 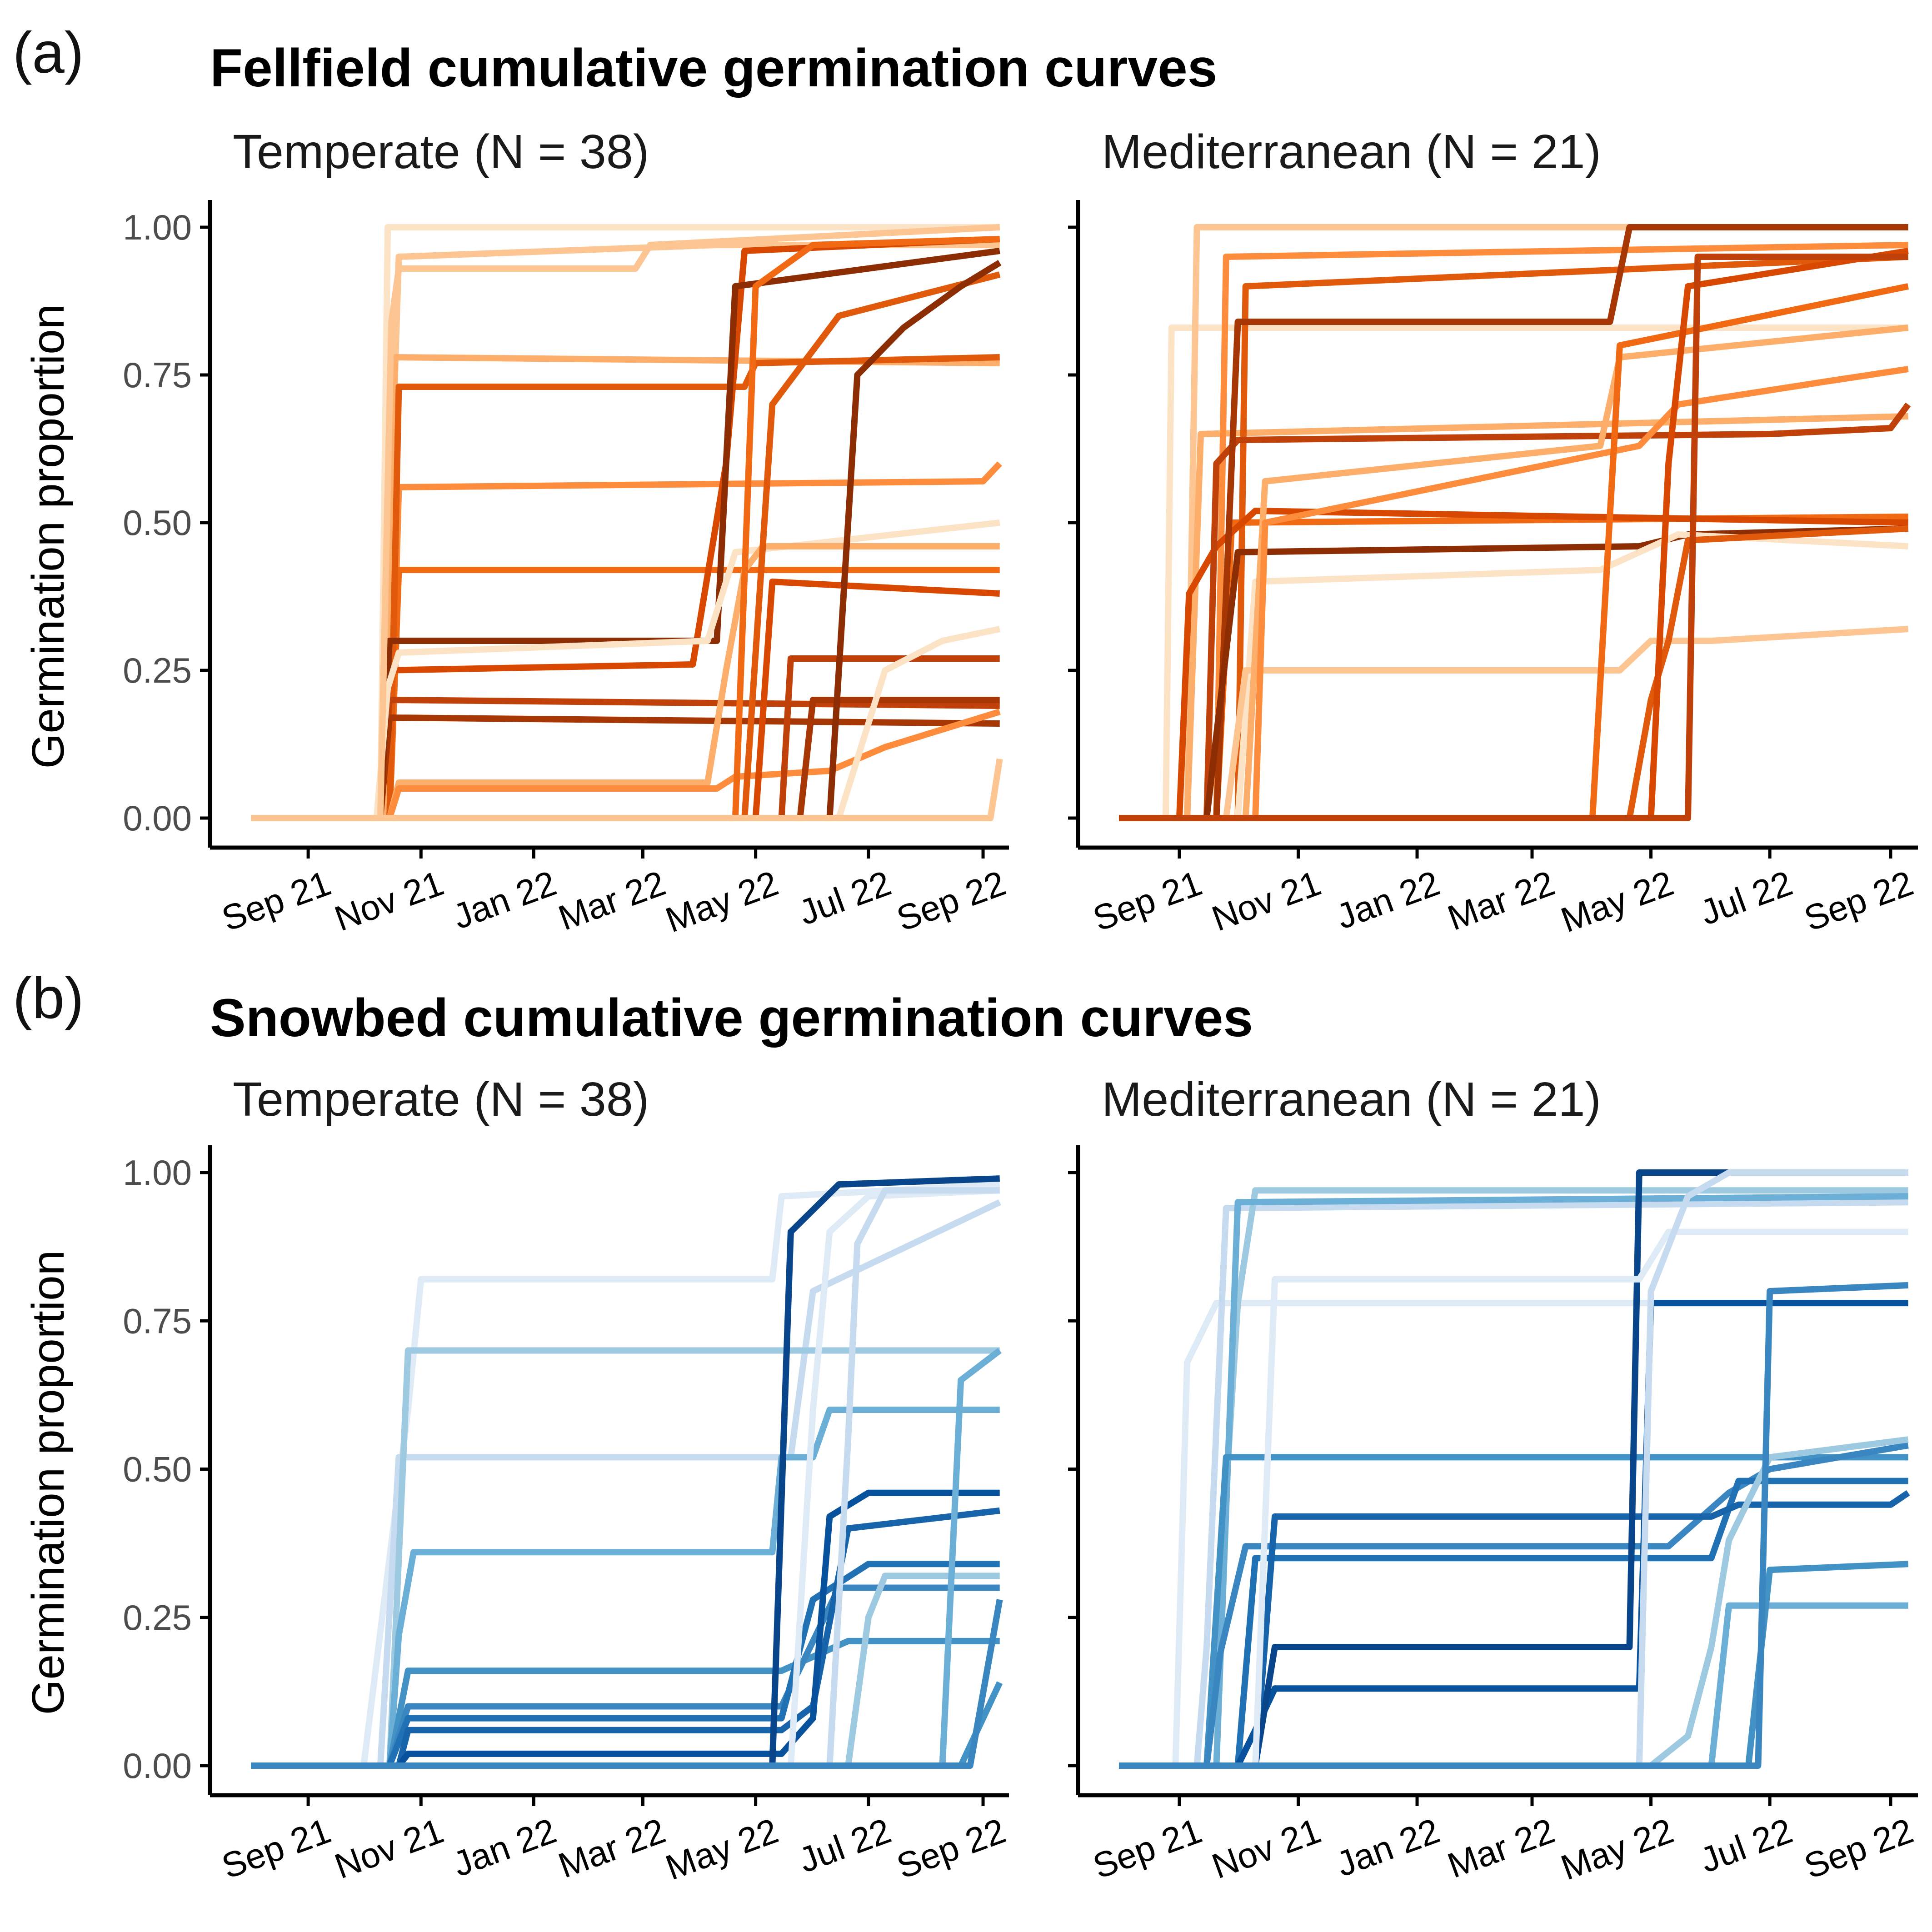 What do you see at coordinates (713, 68) in the screenshot?
I see `row-title-fellfield: Fellfield cumulative germination curves` at bounding box center [713, 68].